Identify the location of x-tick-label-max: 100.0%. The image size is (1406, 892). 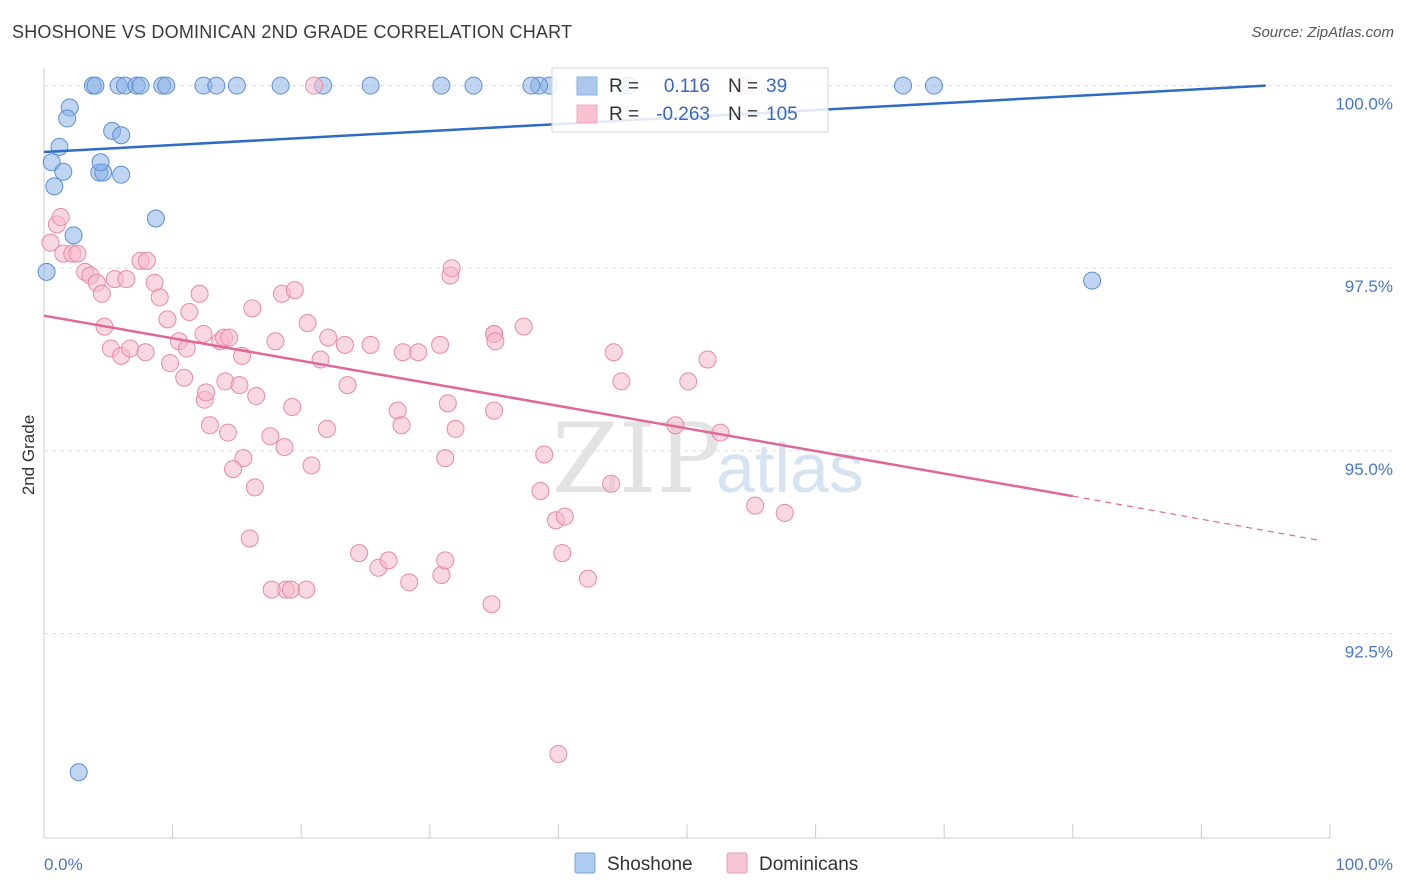
(1364, 864).